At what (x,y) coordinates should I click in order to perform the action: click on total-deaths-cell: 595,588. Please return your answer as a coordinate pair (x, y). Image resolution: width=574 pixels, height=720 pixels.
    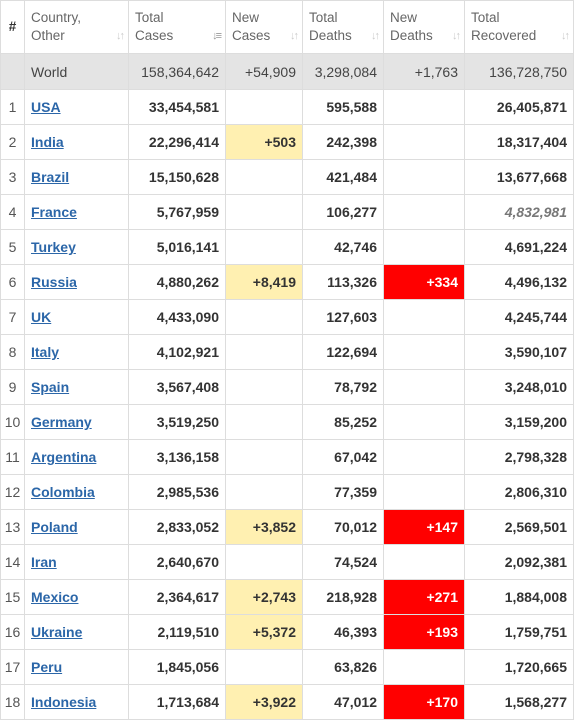
    Looking at the image, I should click on (343, 107).